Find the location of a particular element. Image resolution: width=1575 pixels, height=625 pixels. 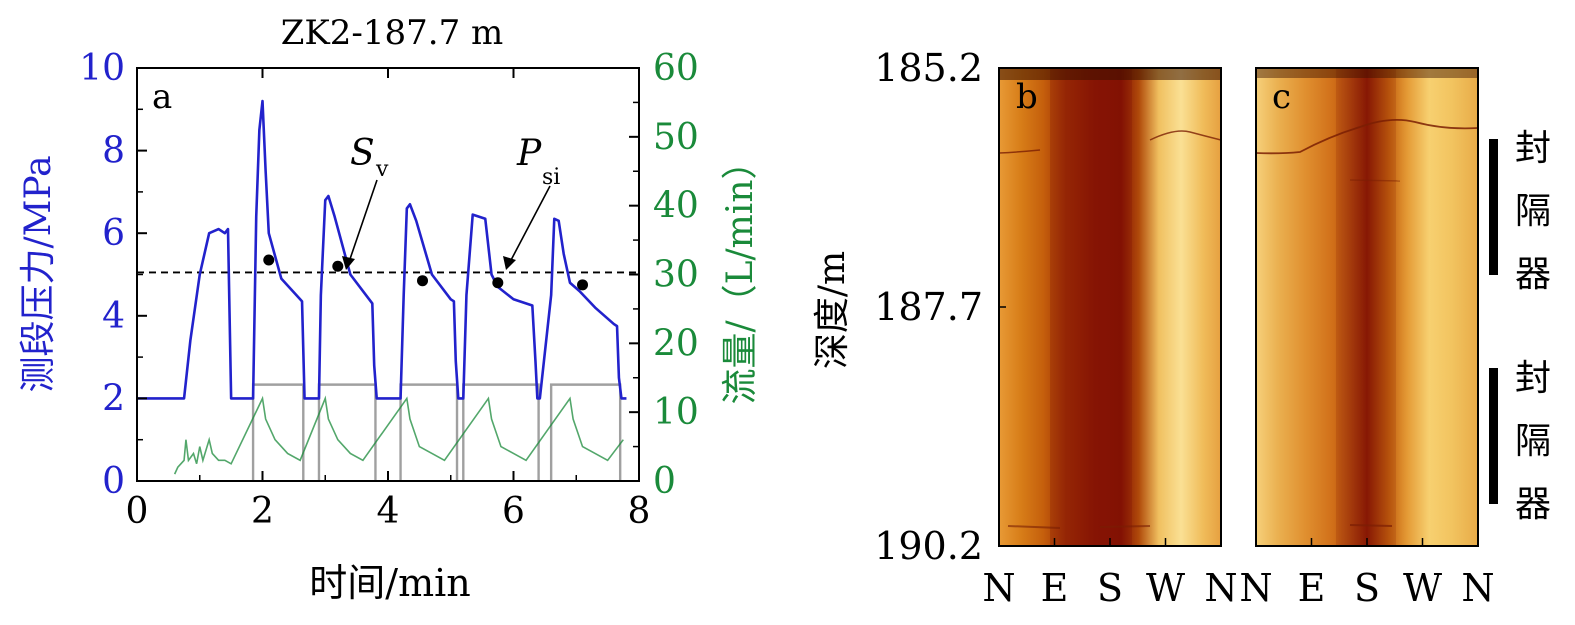

x-tick-label-a-3: 6 is located at coordinates (513, 511).